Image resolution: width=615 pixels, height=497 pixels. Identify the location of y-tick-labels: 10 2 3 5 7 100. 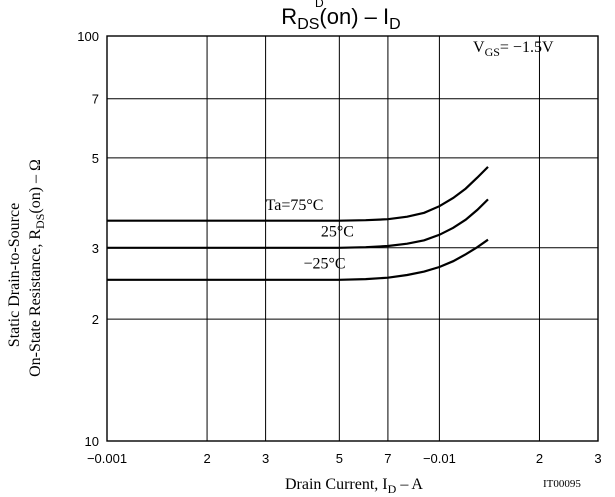
(88, 239).